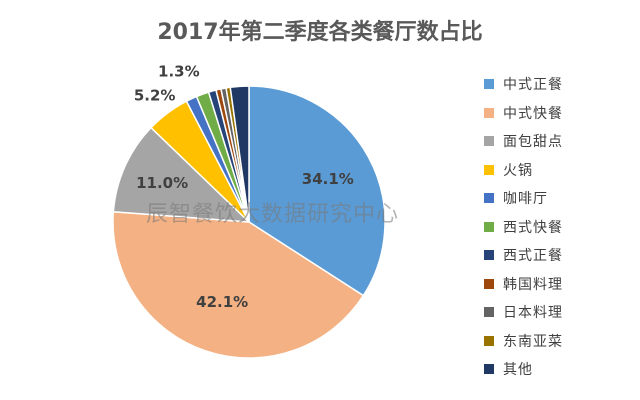  What do you see at coordinates (273, 214) in the screenshot?
I see `watermark-text: 辰智餐饮大数据研究中心` at bounding box center [273, 214].